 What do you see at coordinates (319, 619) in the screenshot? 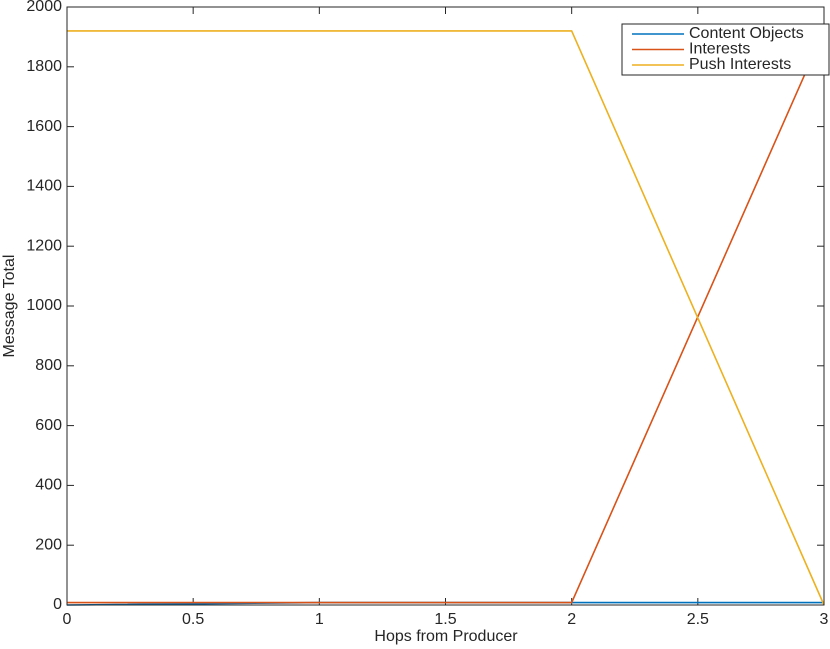
I see `x-tick-label: 1` at bounding box center [319, 619].